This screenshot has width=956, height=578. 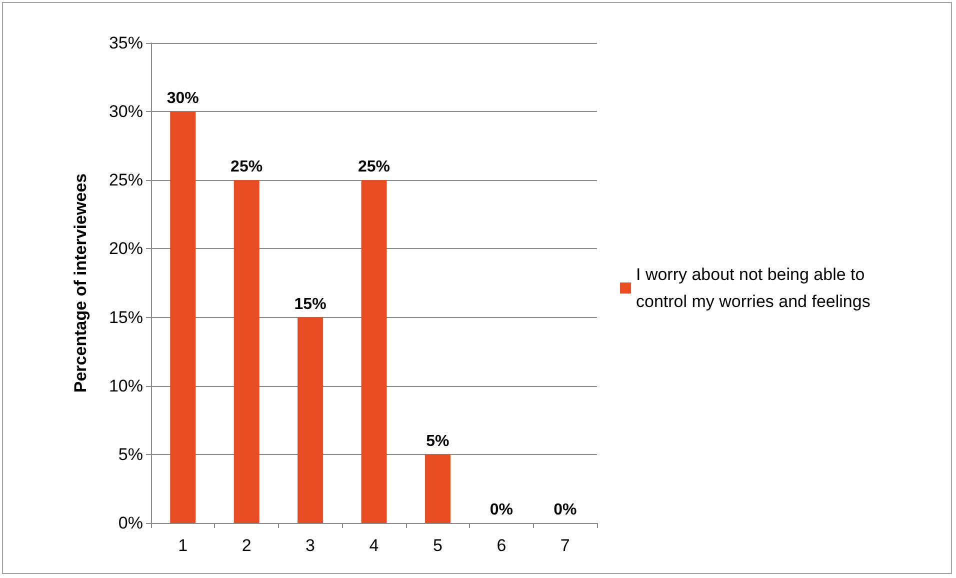 What do you see at coordinates (374, 545) in the screenshot?
I see `x-tick-label: 4` at bounding box center [374, 545].